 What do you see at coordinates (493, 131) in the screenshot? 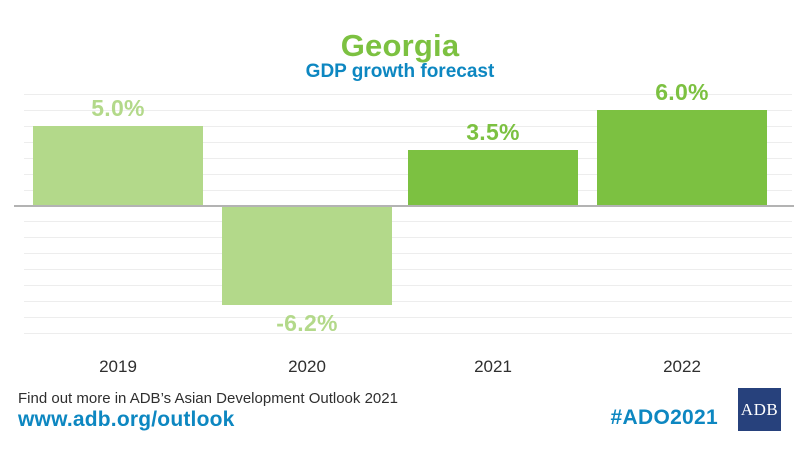
I see `bar-value-label-2021: 3.5%` at bounding box center [493, 131].